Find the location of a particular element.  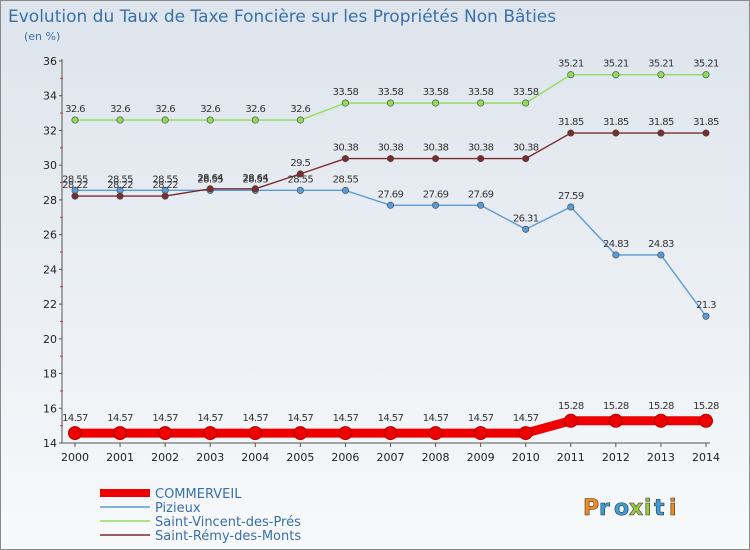

legend-label: Saint-Vincent-des-Prés is located at coordinates (228, 522).